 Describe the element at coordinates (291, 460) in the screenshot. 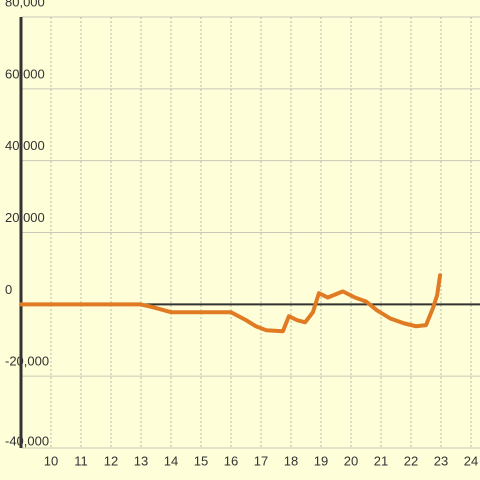

I see `x-tick-label: 18` at that location.